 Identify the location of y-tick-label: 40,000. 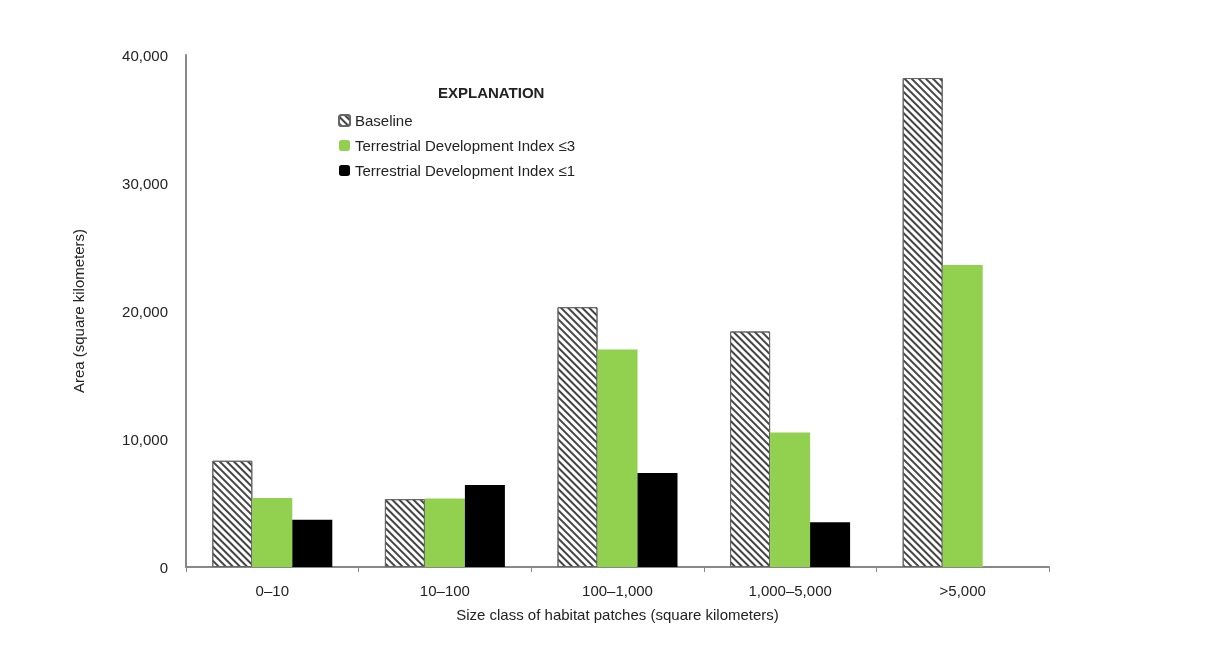
(145, 55).